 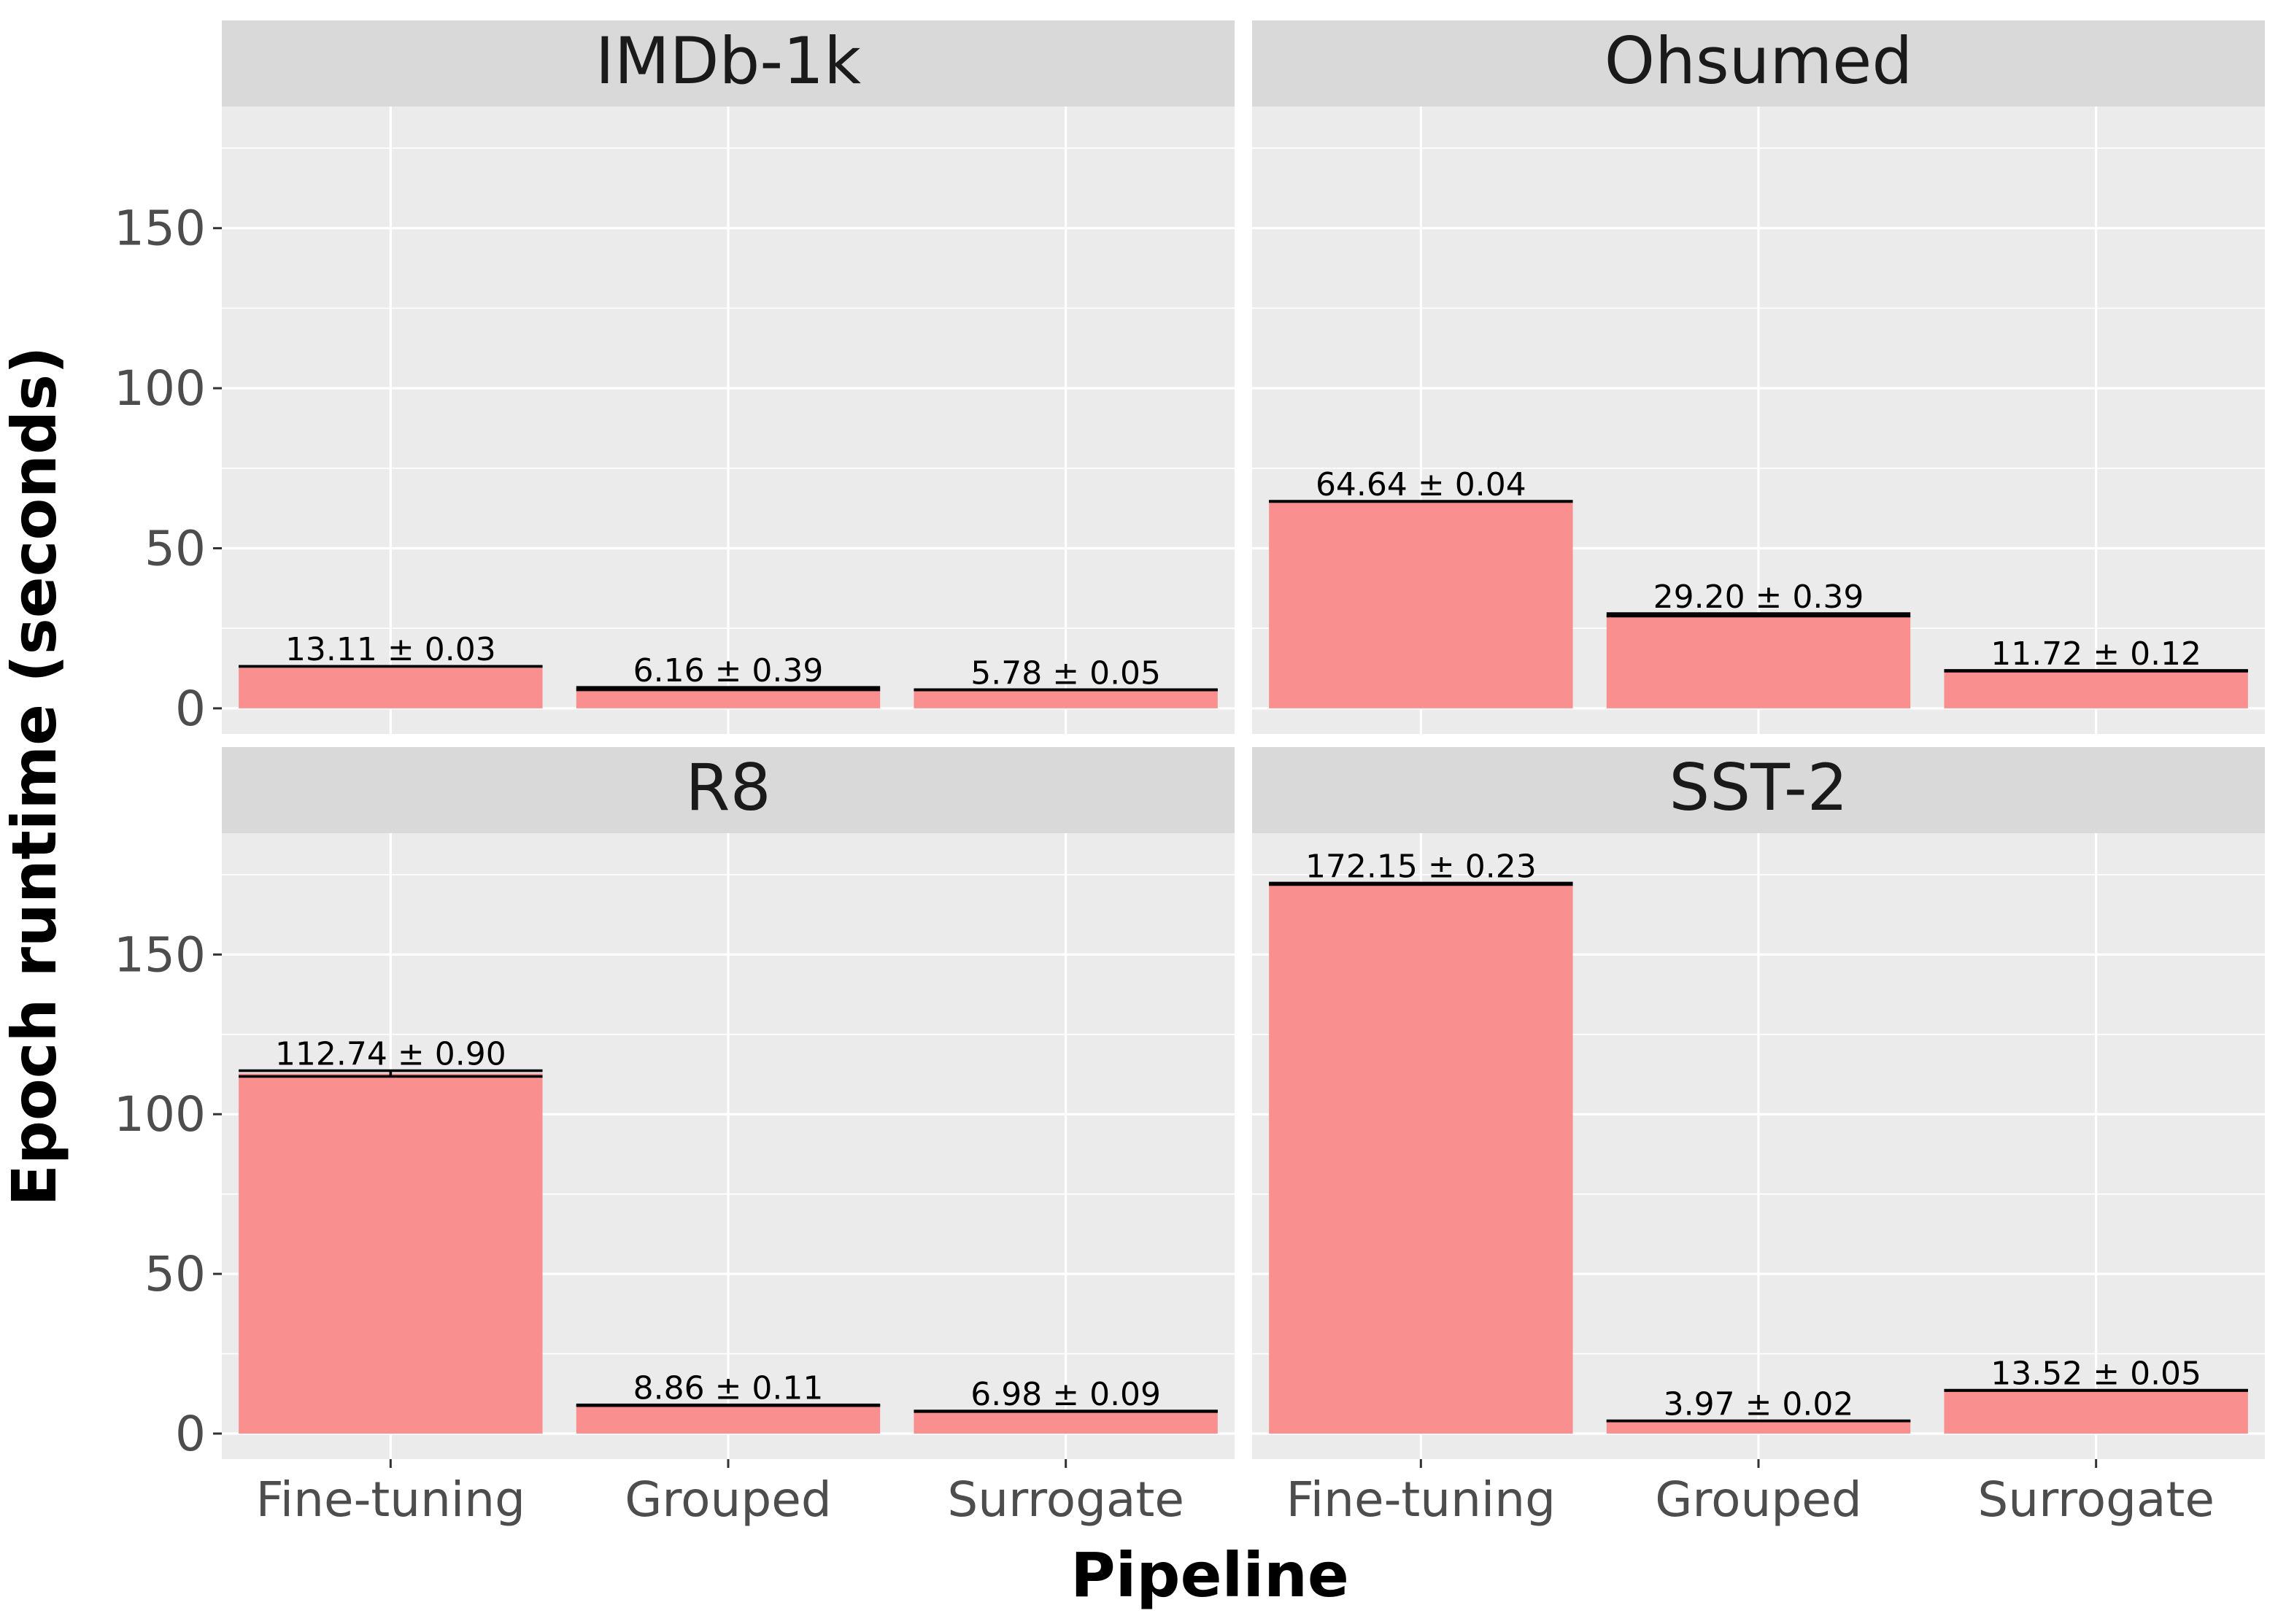 I want to click on data-label: 6.16 ± 0.39, so click(x=728, y=670).